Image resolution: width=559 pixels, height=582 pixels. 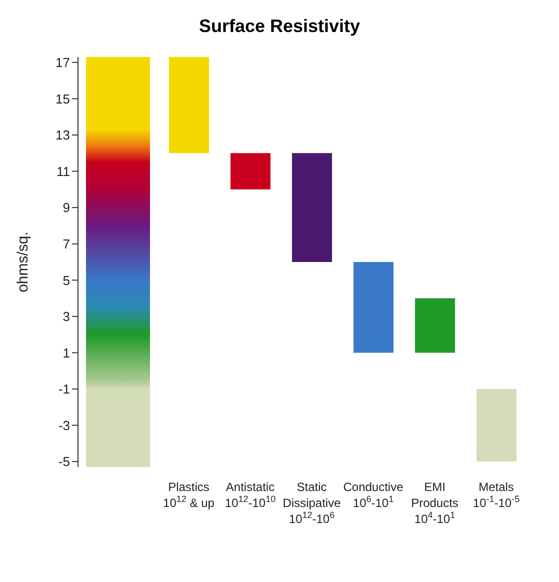 What do you see at coordinates (63, 171) in the screenshot?
I see `y-tick-label: 11` at bounding box center [63, 171].